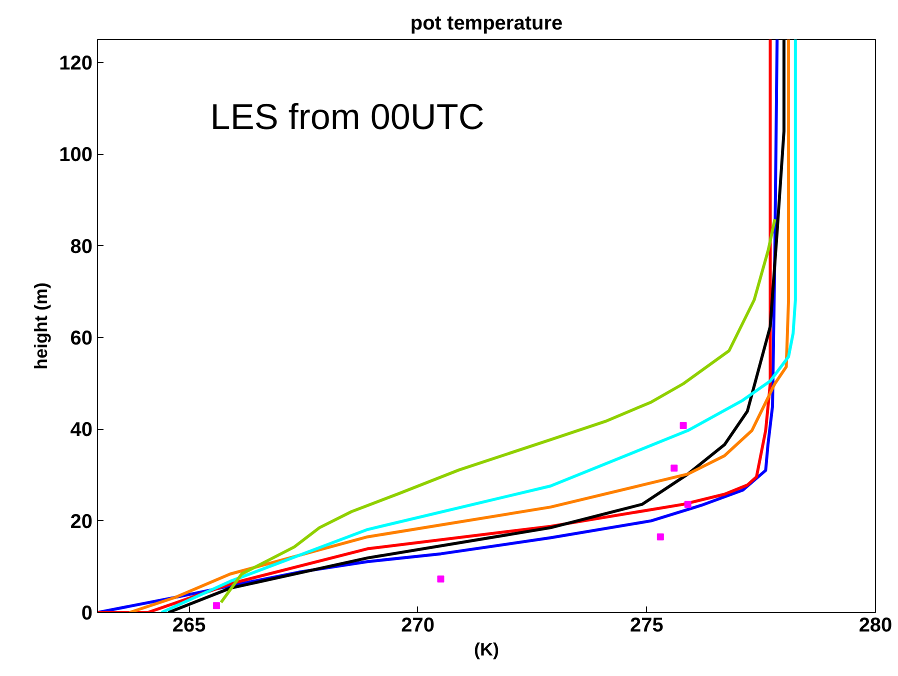 The width and height of the screenshot is (898, 676). Describe the element at coordinates (487, 650) in the screenshot. I see `x-axis-title: (K)` at that location.